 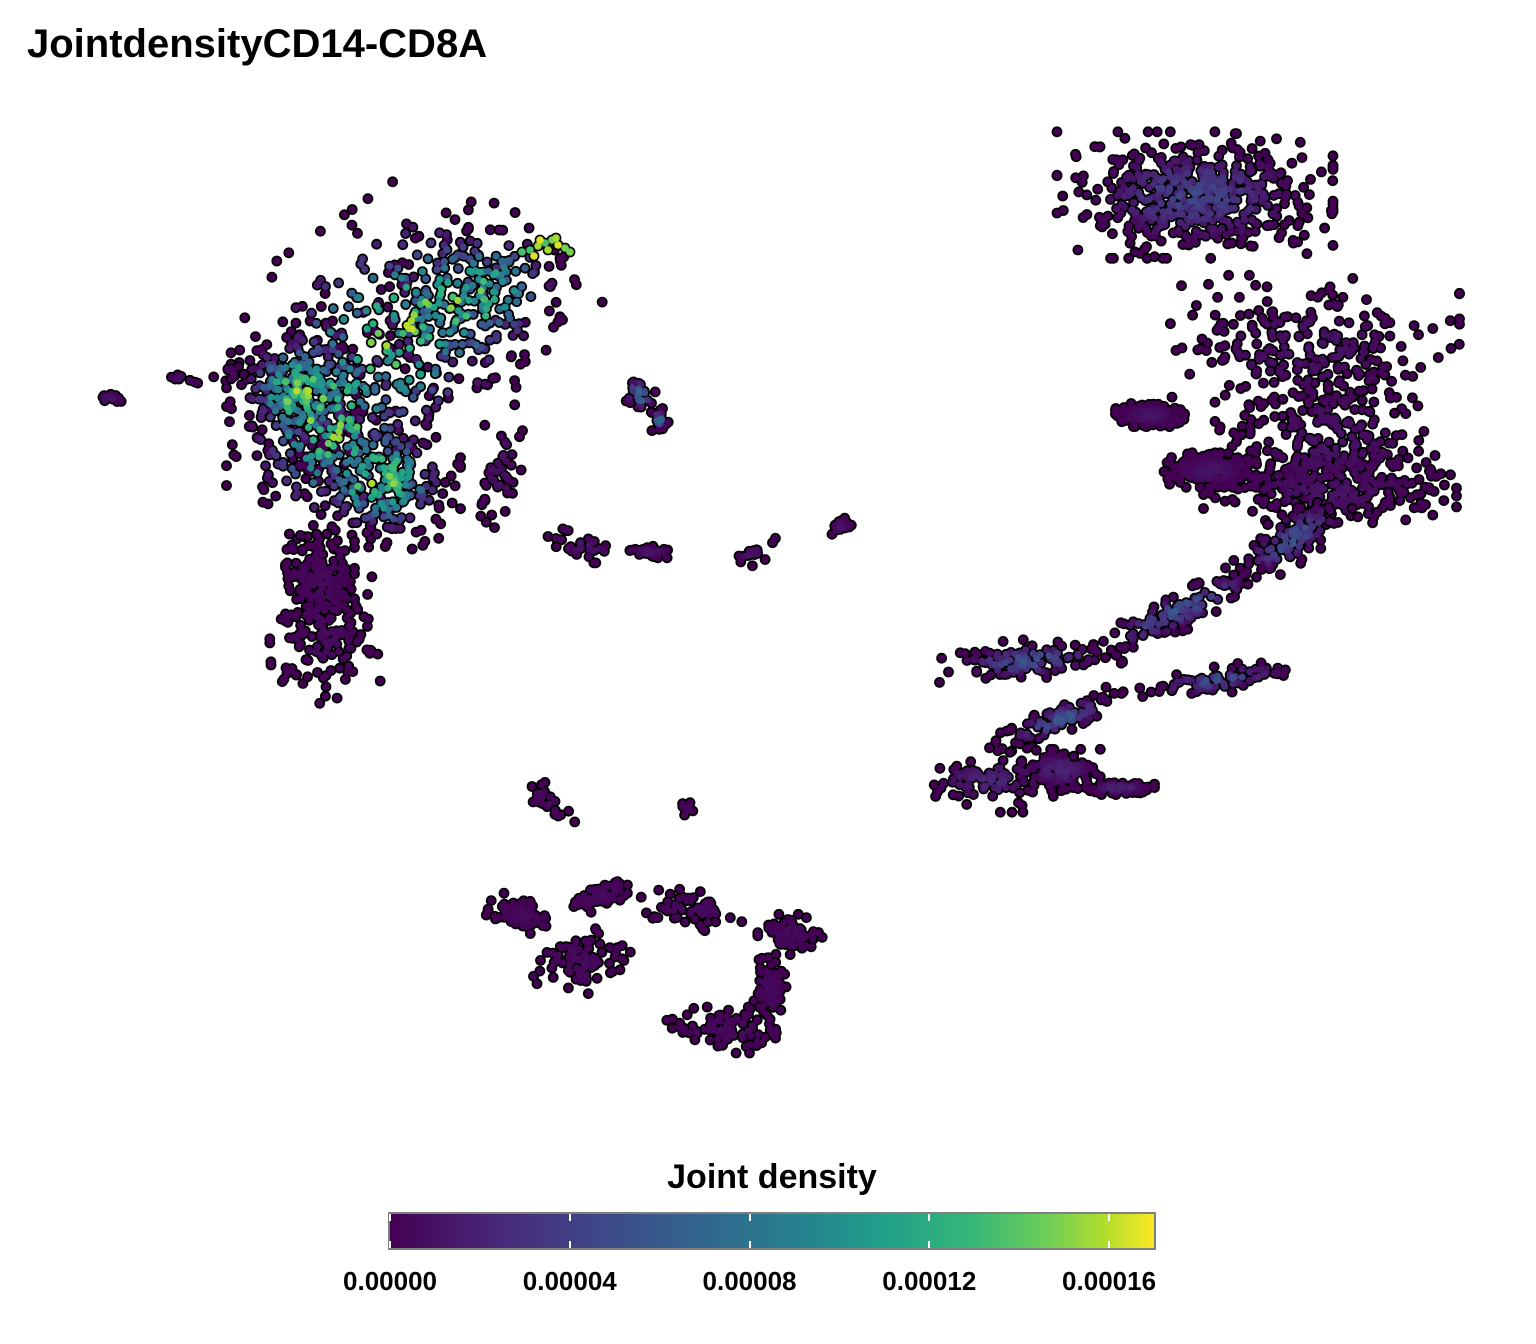 I want to click on cluster-upper-left-main, so click(x=413, y=365).